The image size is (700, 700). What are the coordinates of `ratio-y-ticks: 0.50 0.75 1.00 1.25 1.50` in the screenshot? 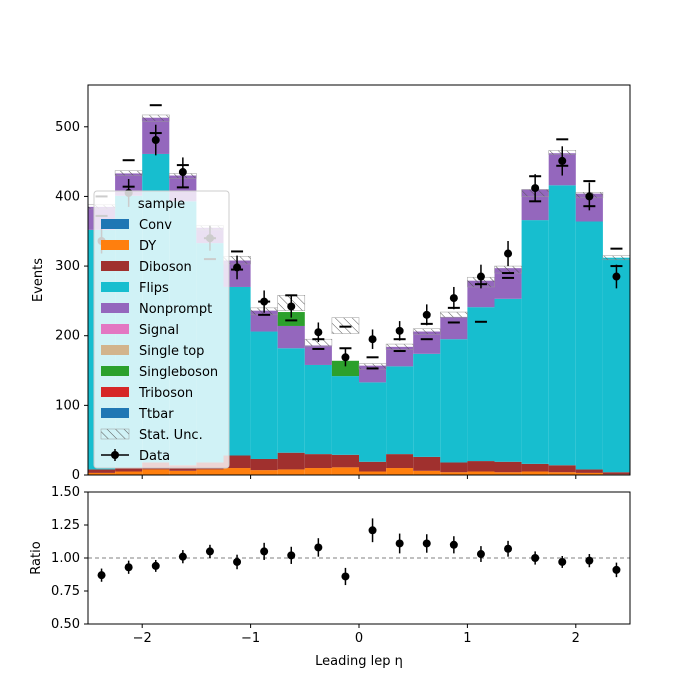 It's located at (69, 558).